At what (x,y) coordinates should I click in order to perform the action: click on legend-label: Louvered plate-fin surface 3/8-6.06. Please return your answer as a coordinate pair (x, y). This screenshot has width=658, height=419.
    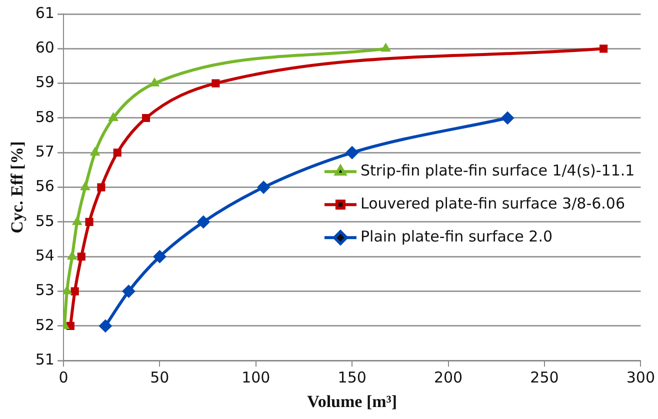
    Looking at the image, I should click on (493, 203).